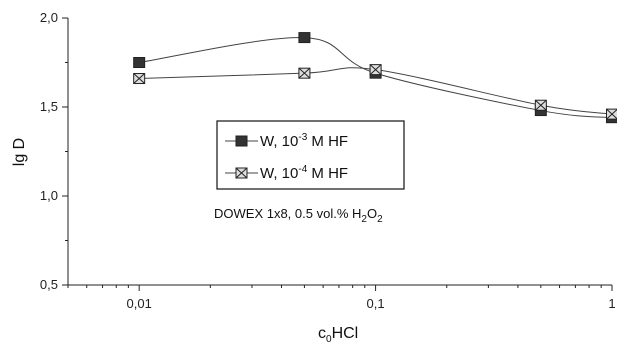  Describe the element at coordinates (298, 215) in the screenshot. I see `annotation: DOWEX 1x8, 0.5 vol.% H2O2` at that location.